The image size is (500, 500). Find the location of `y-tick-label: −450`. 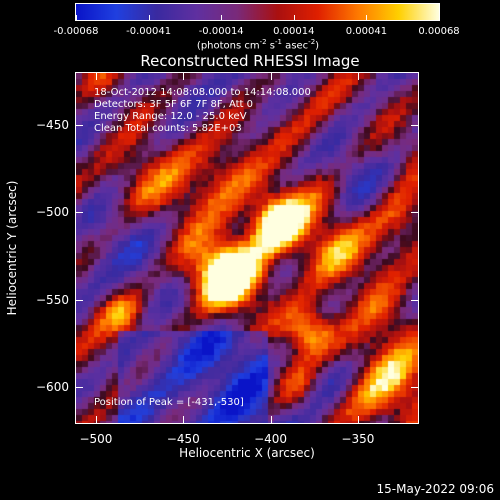

y-tick-label: −450 is located at coordinates (52, 124).